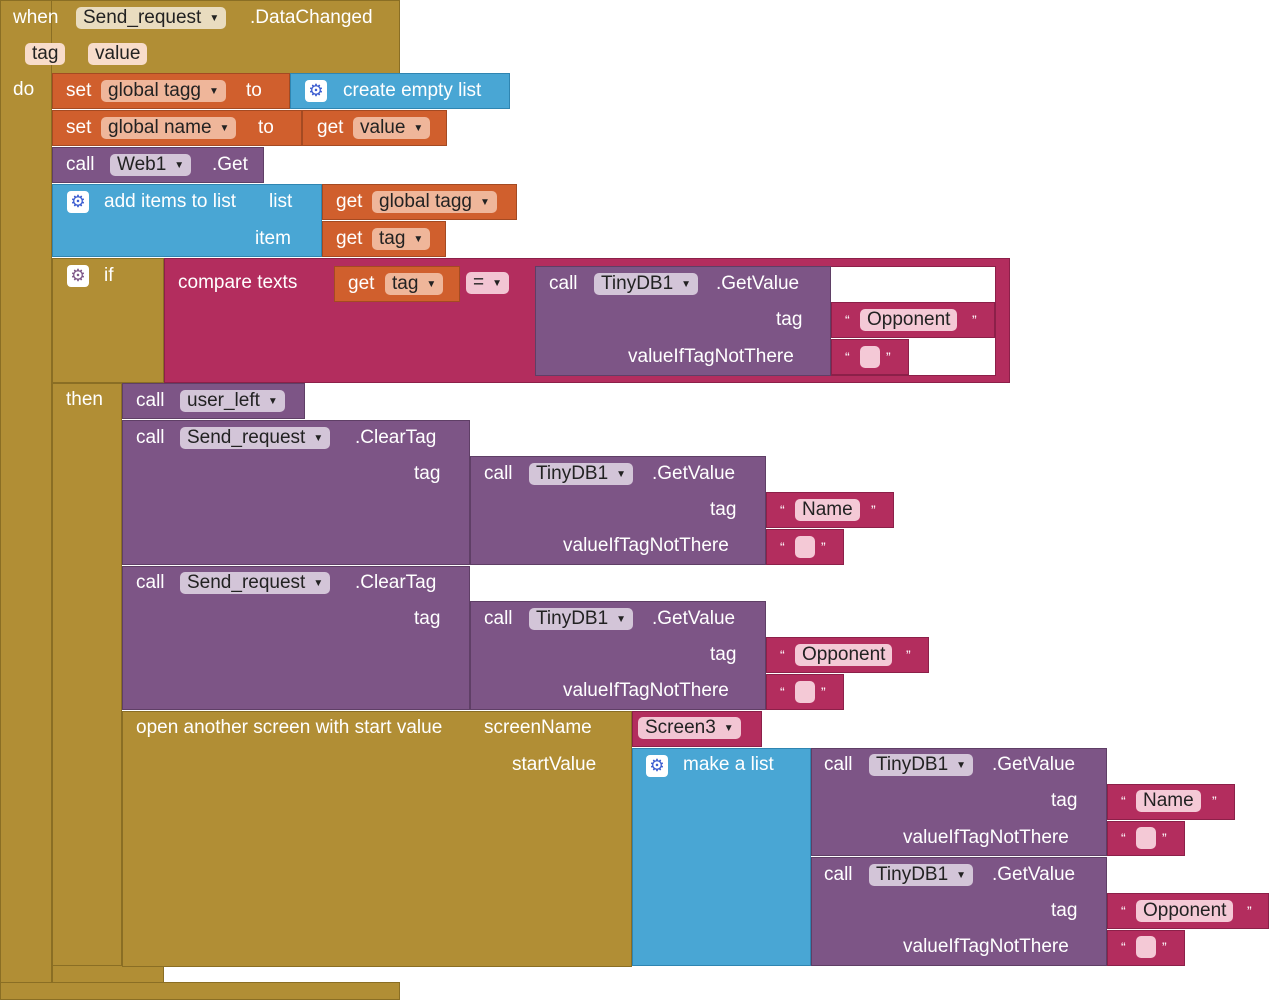 Image resolution: width=1270 pixels, height=1000 pixels. What do you see at coordinates (118, 54) in the screenshot?
I see `param-value: value` at bounding box center [118, 54].